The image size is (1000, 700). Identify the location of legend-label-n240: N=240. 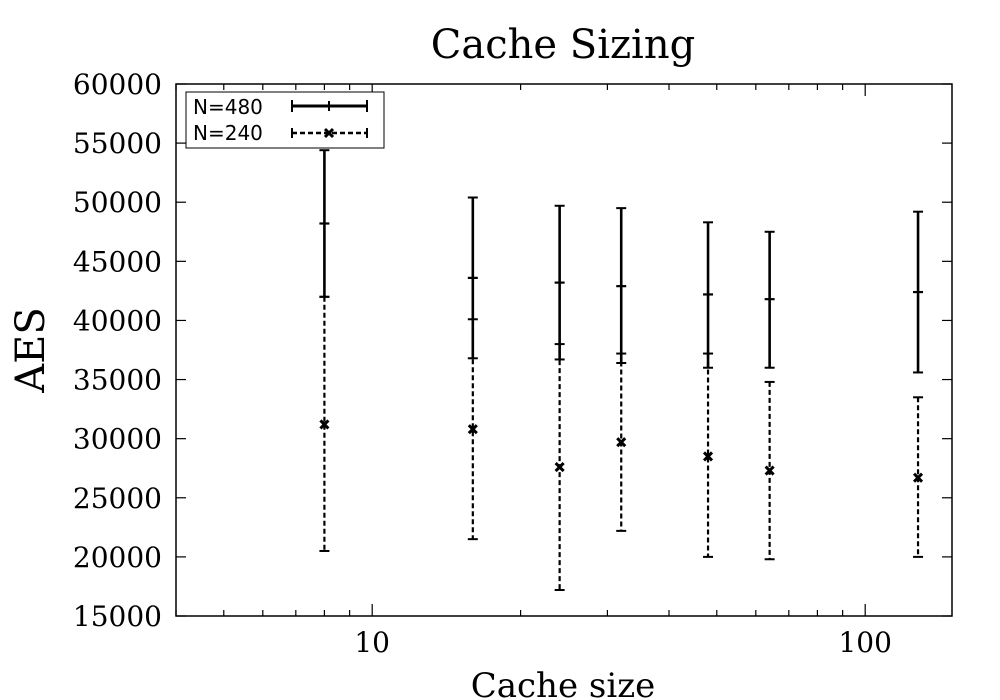
(228, 133).